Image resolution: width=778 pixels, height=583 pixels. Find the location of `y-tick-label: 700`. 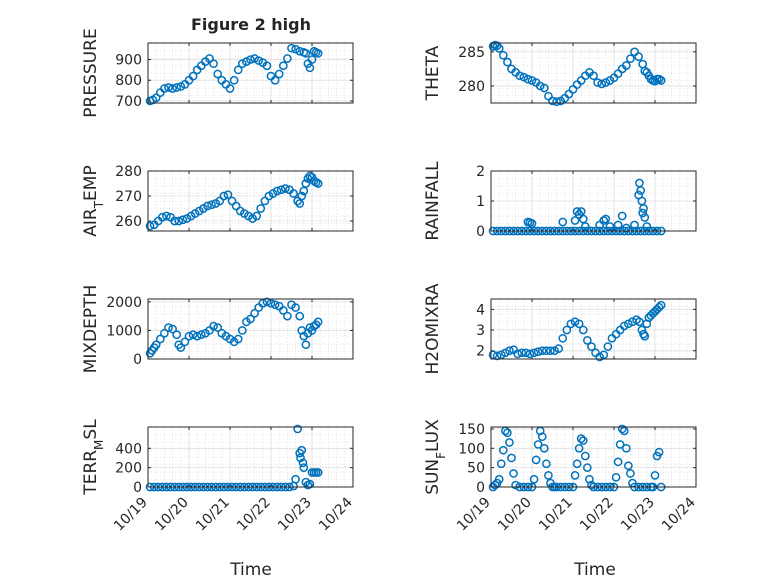

y-tick-label: 700 is located at coordinates (128, 102).